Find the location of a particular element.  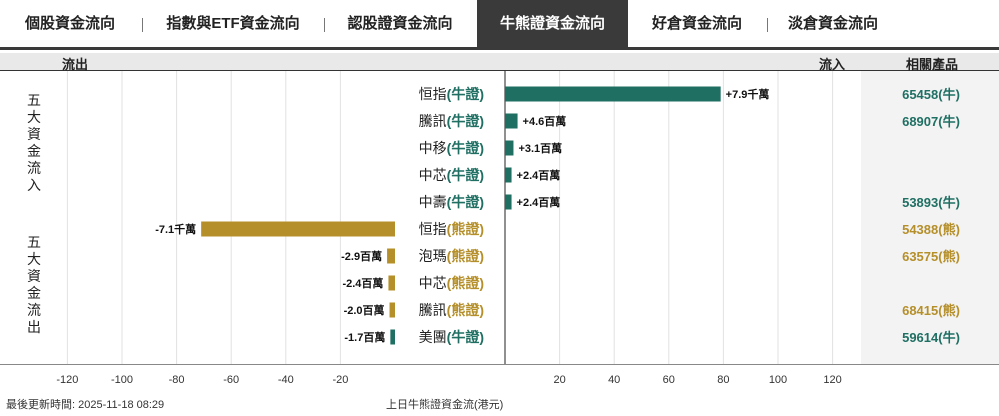

row-label: 恒指(熊證) is located at coordinates (451, 229).